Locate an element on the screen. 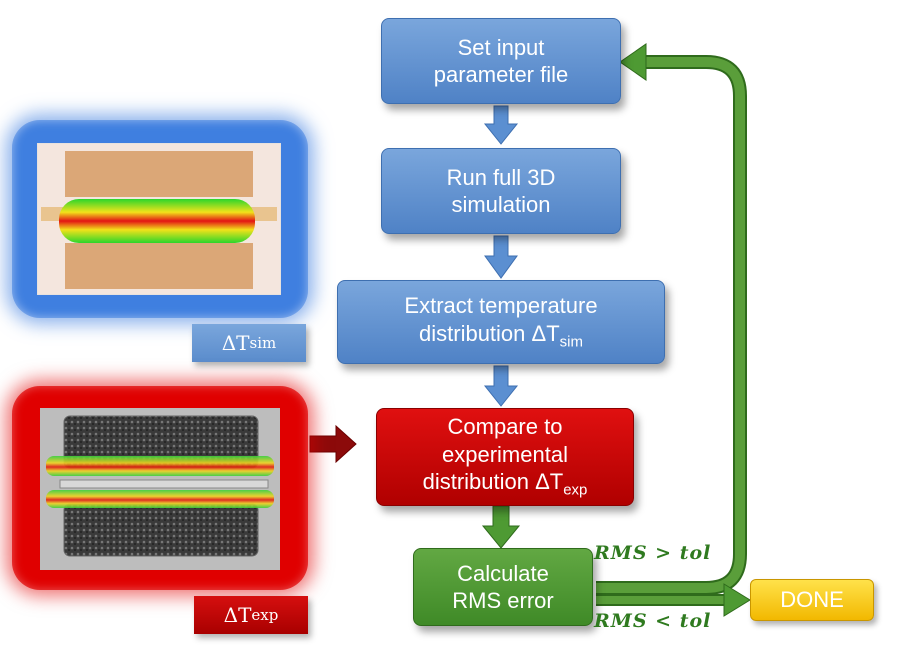 The height and width of the screenshot is (669, 910). step4-line3-wrap: distribution ΔTexp is located at coordinates (505, 484).